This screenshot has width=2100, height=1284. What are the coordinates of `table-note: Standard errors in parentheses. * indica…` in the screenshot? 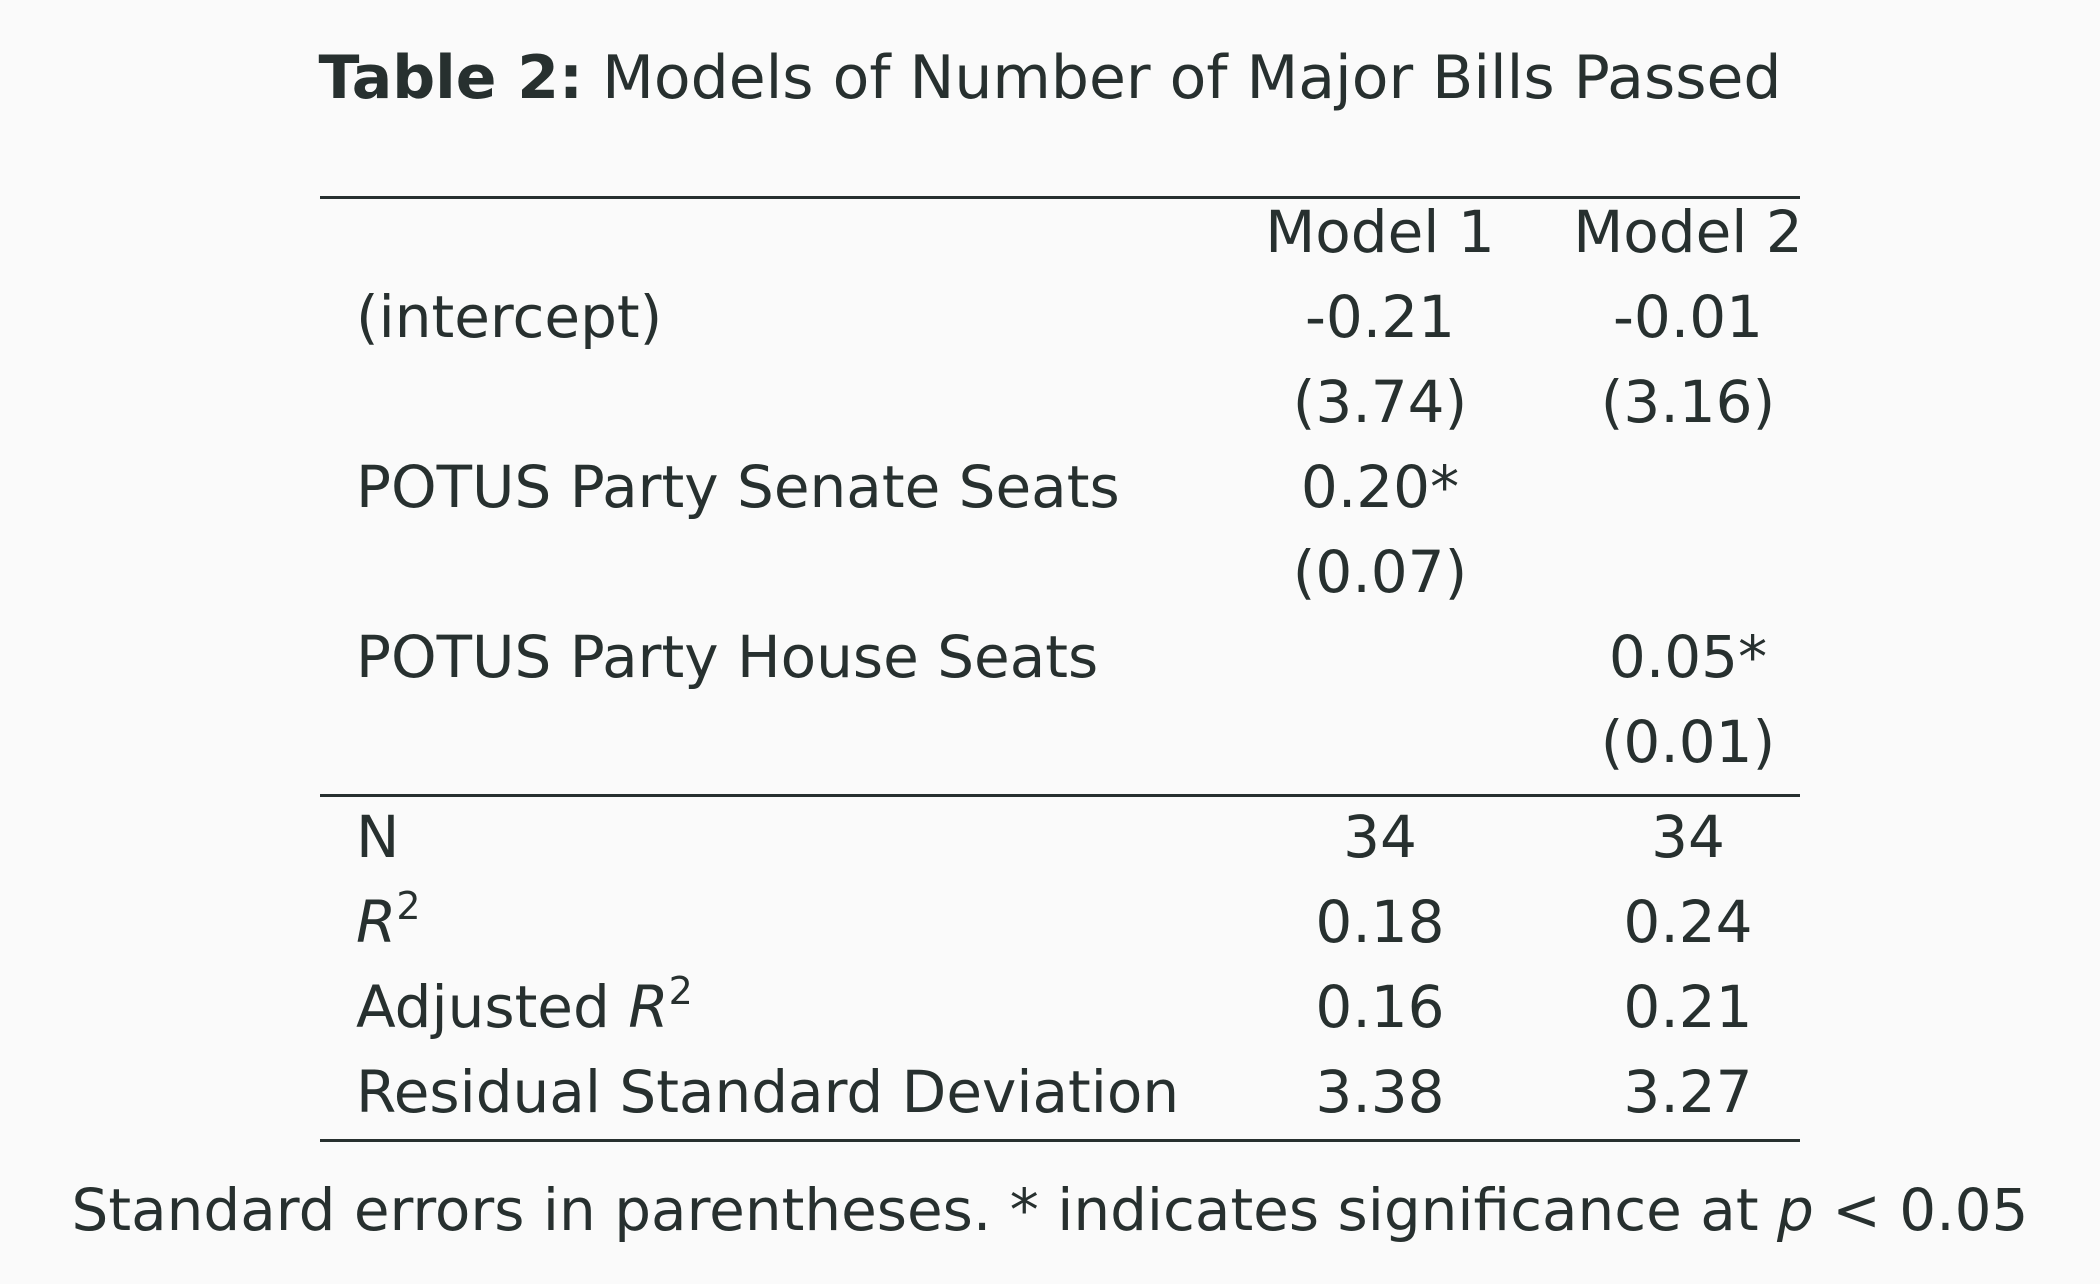 It's located at (1050, 1210).